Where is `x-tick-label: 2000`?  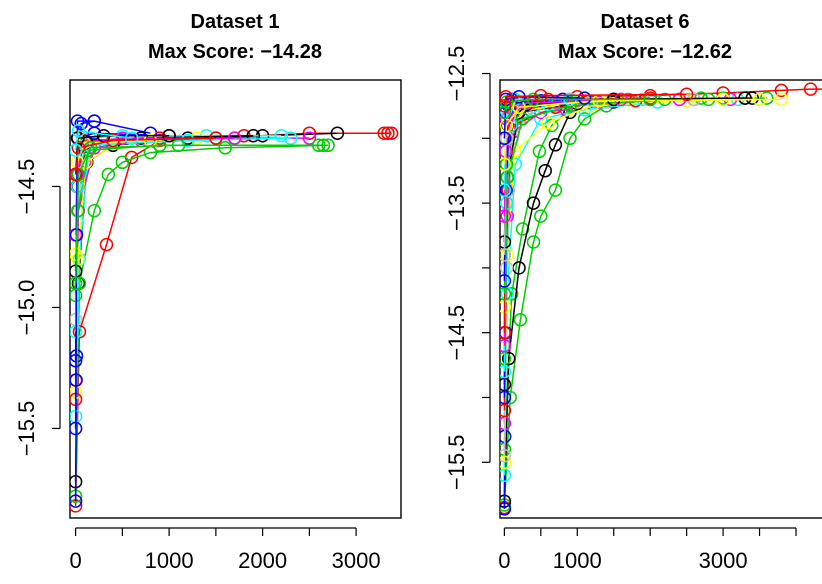
x-tick-label: 2000 is located at coordinates (262, 560).